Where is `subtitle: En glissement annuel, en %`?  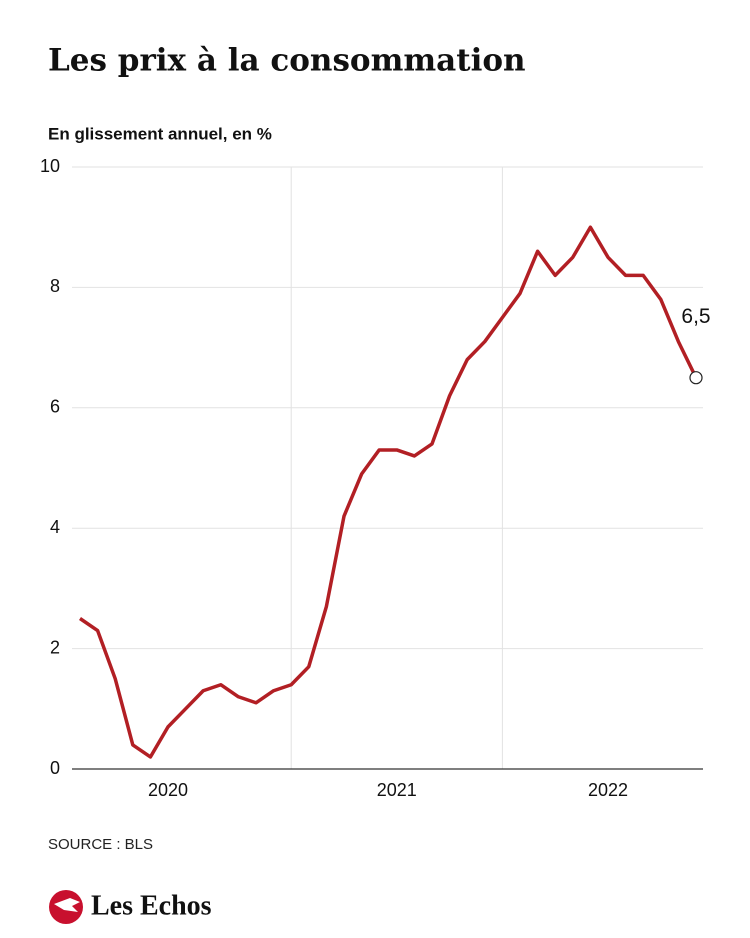
subtitle: En glissement annuel, en % is located at coordinates (160, 133).